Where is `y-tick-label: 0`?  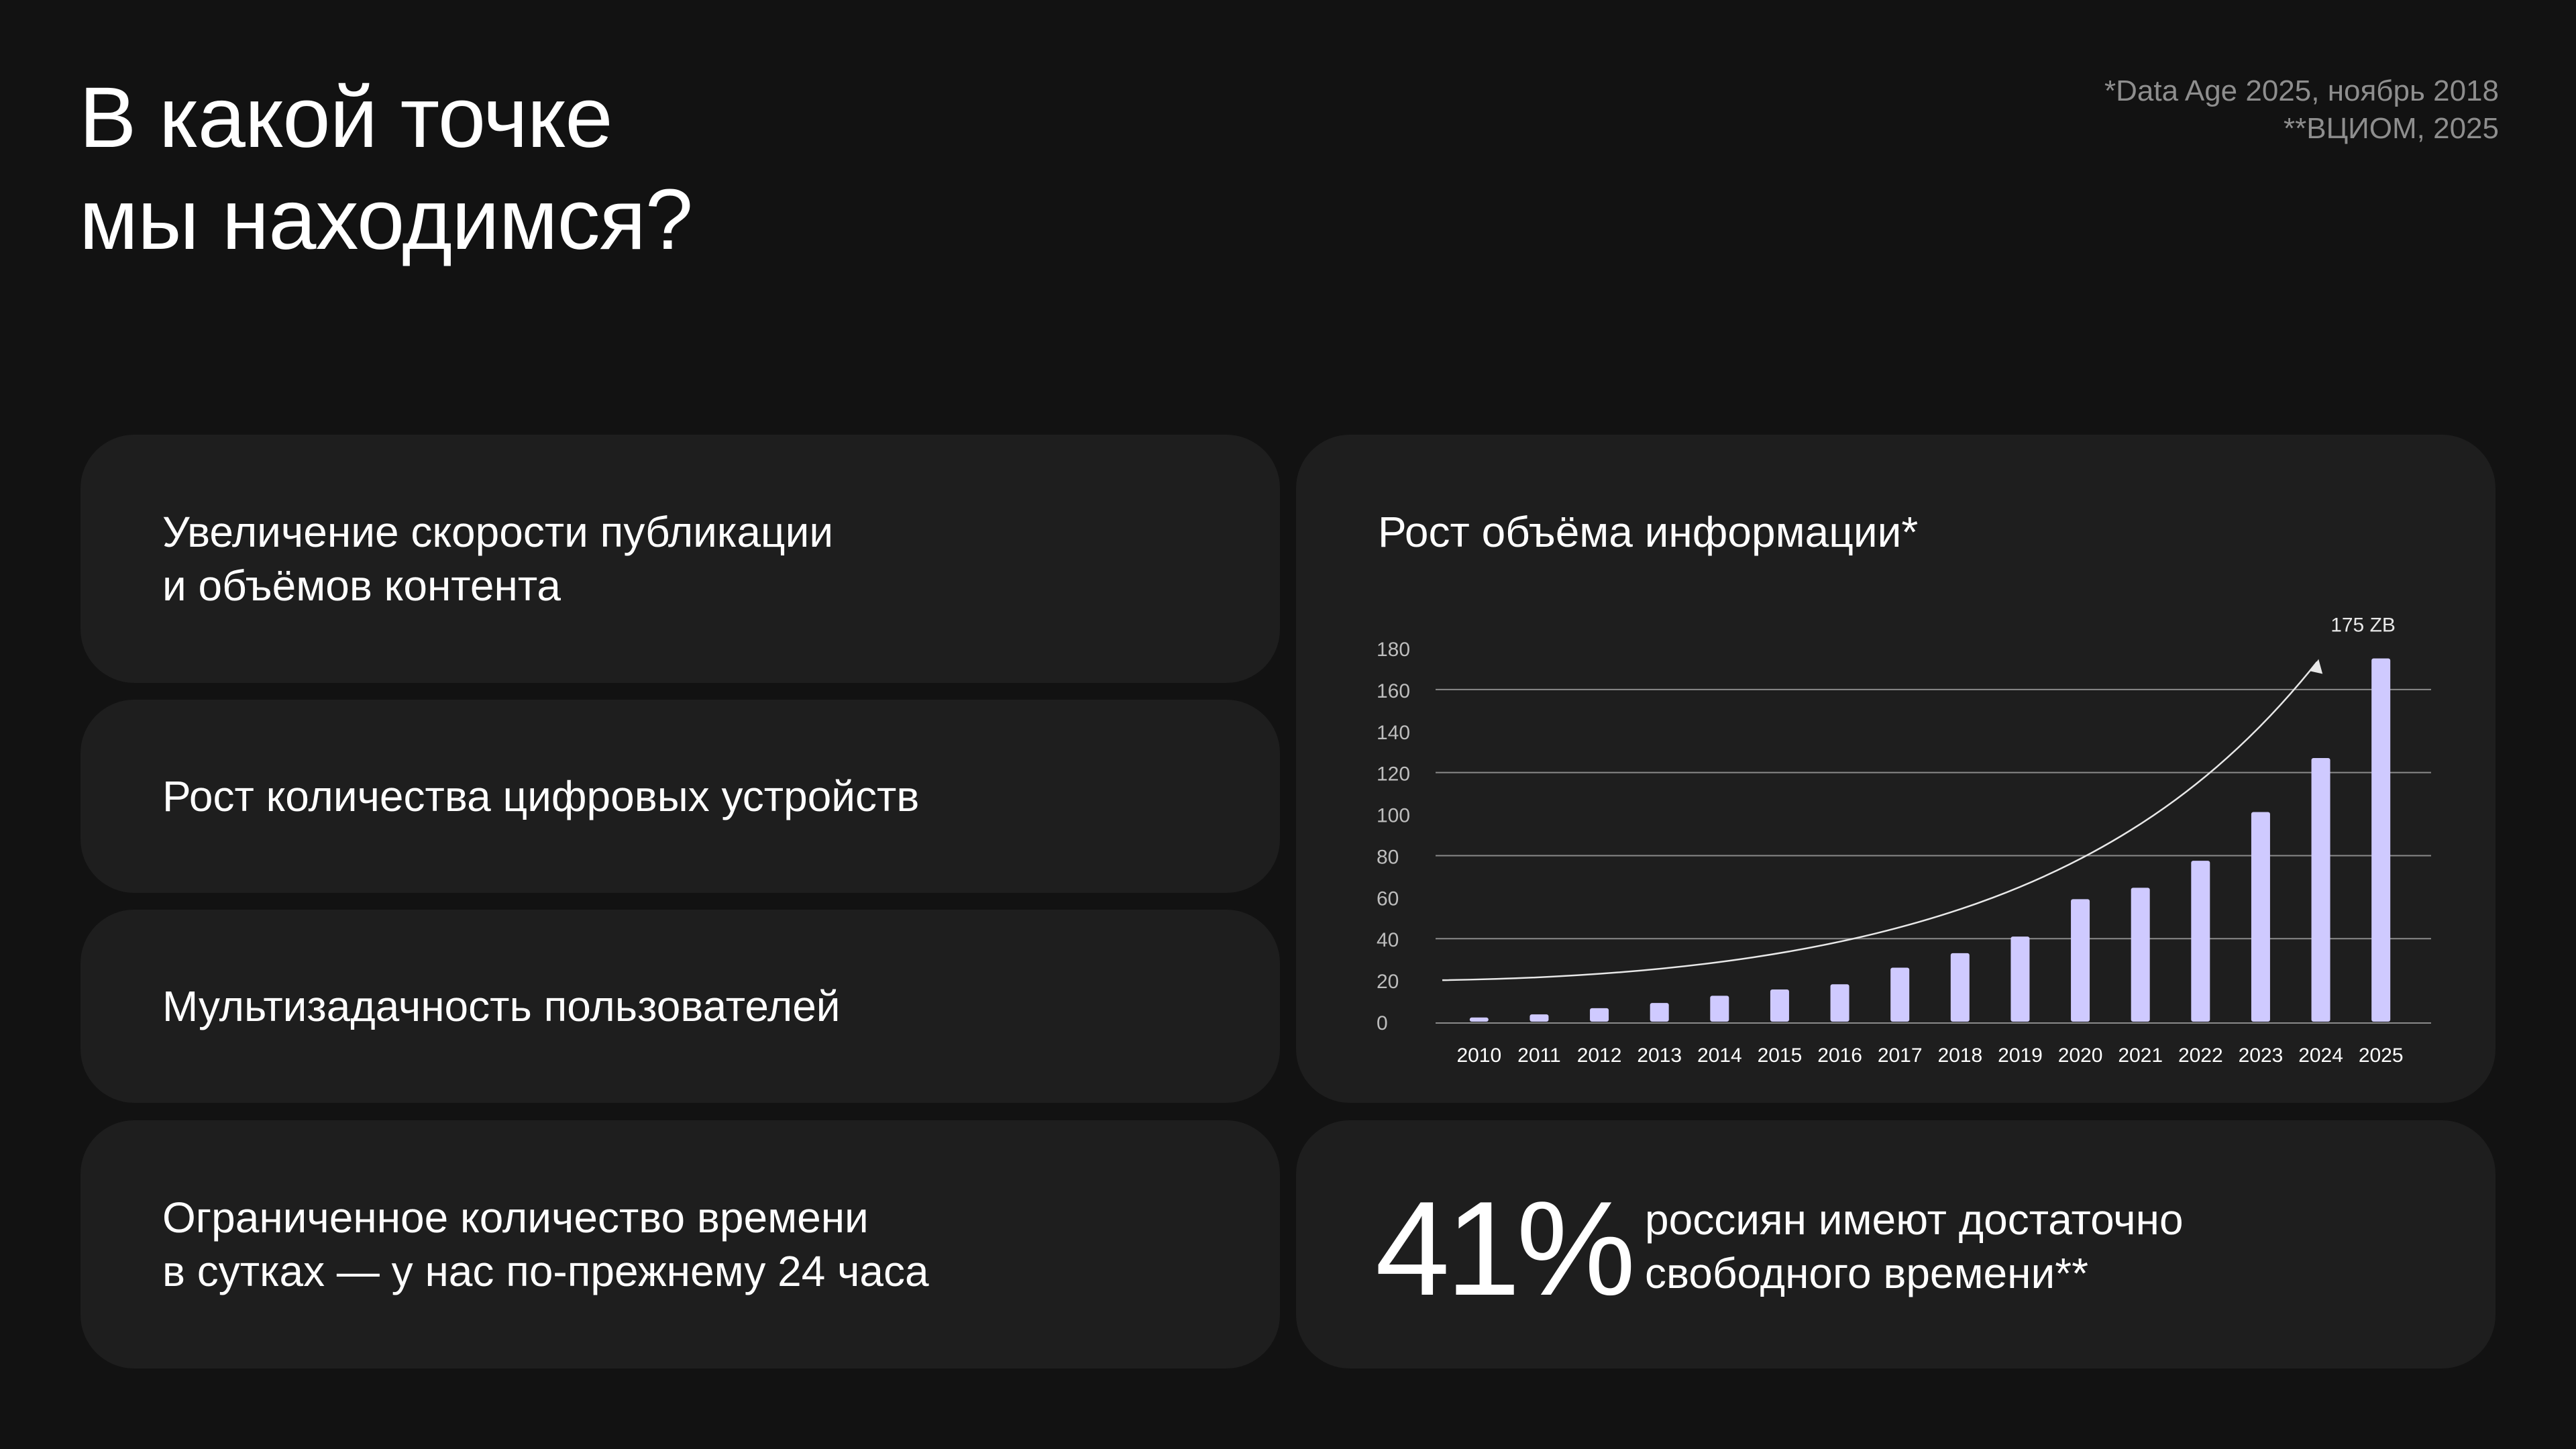 y-tick-label: 0 is located at coordinates (1382, 1023).